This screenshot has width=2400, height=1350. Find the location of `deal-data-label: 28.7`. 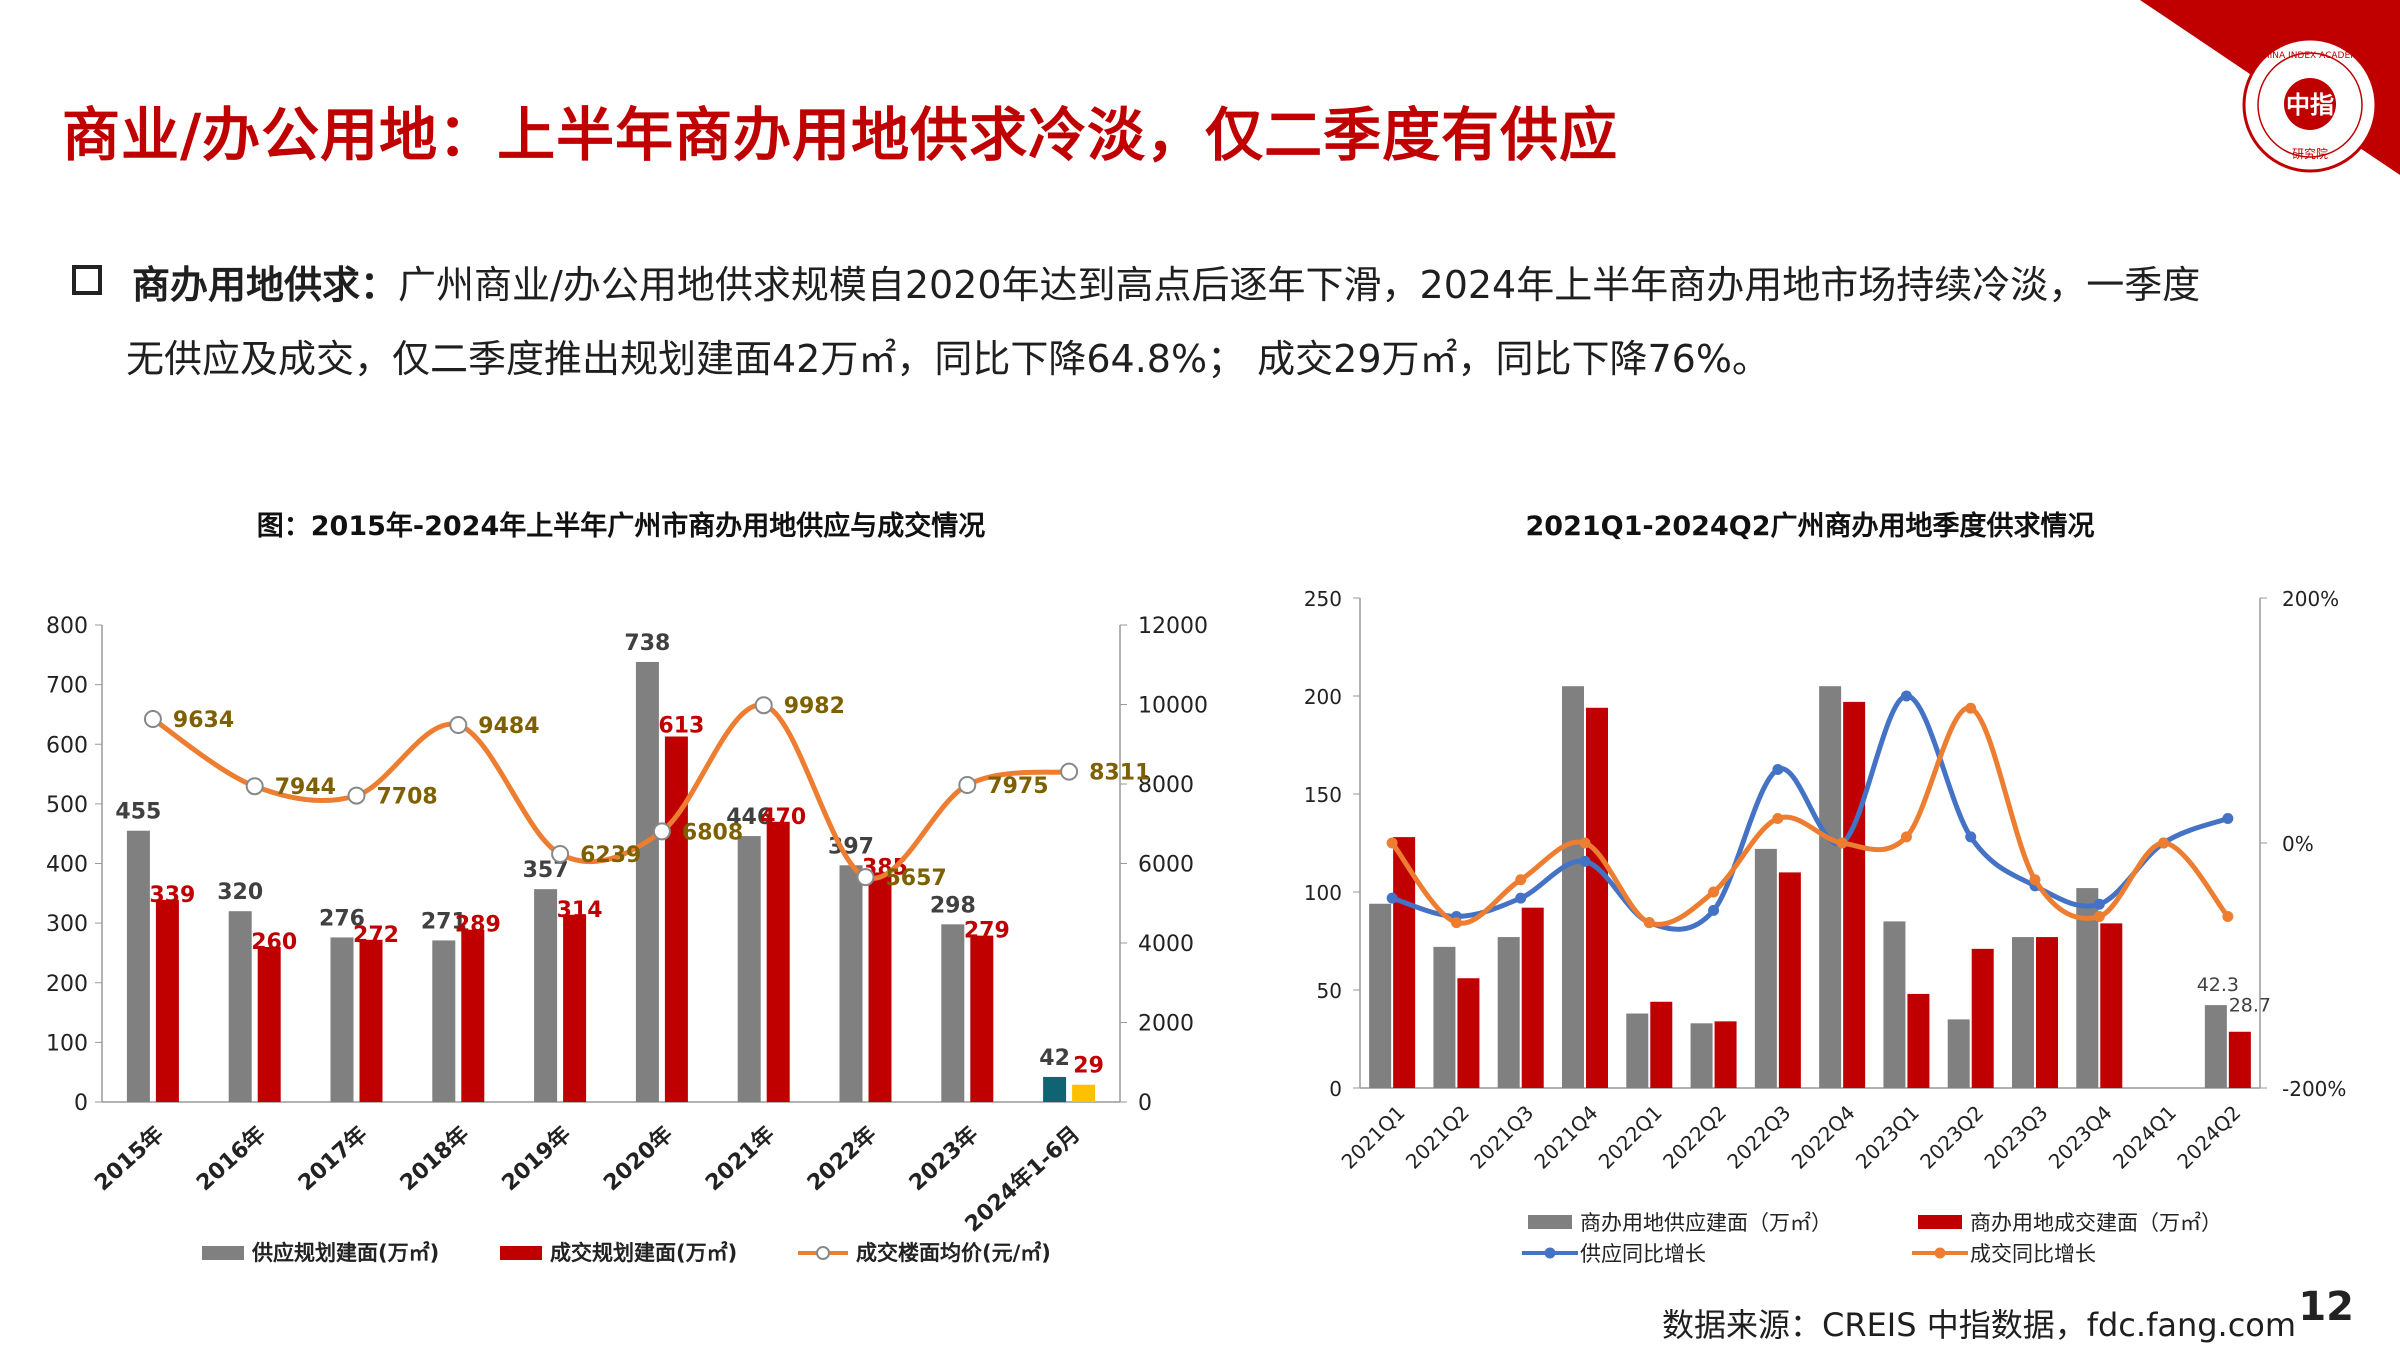

deal-data-label: 28.7 is located at coordinates (2250, 1006).